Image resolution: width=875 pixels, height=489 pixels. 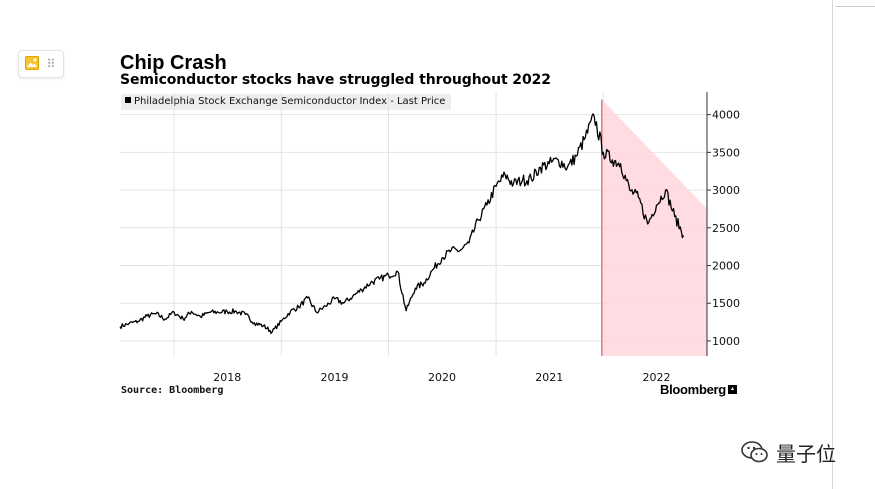 What do you see at coordinates (172, 390) in the screenshot?
I see `source-note: Source: Bloomberg` at bounding box center [172, 390].